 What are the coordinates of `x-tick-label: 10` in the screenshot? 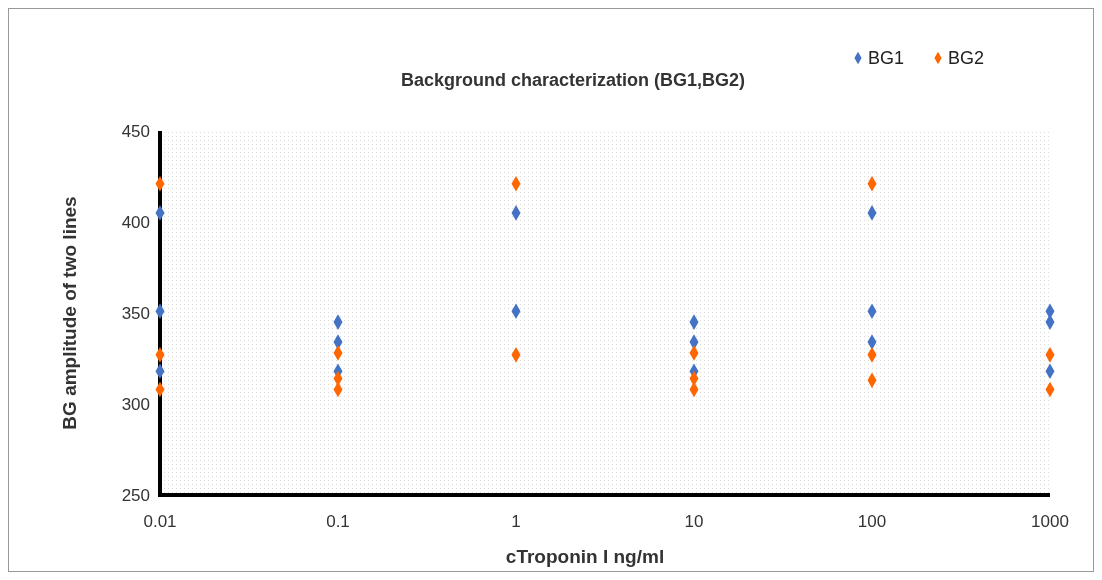 It's located at (694, 521).